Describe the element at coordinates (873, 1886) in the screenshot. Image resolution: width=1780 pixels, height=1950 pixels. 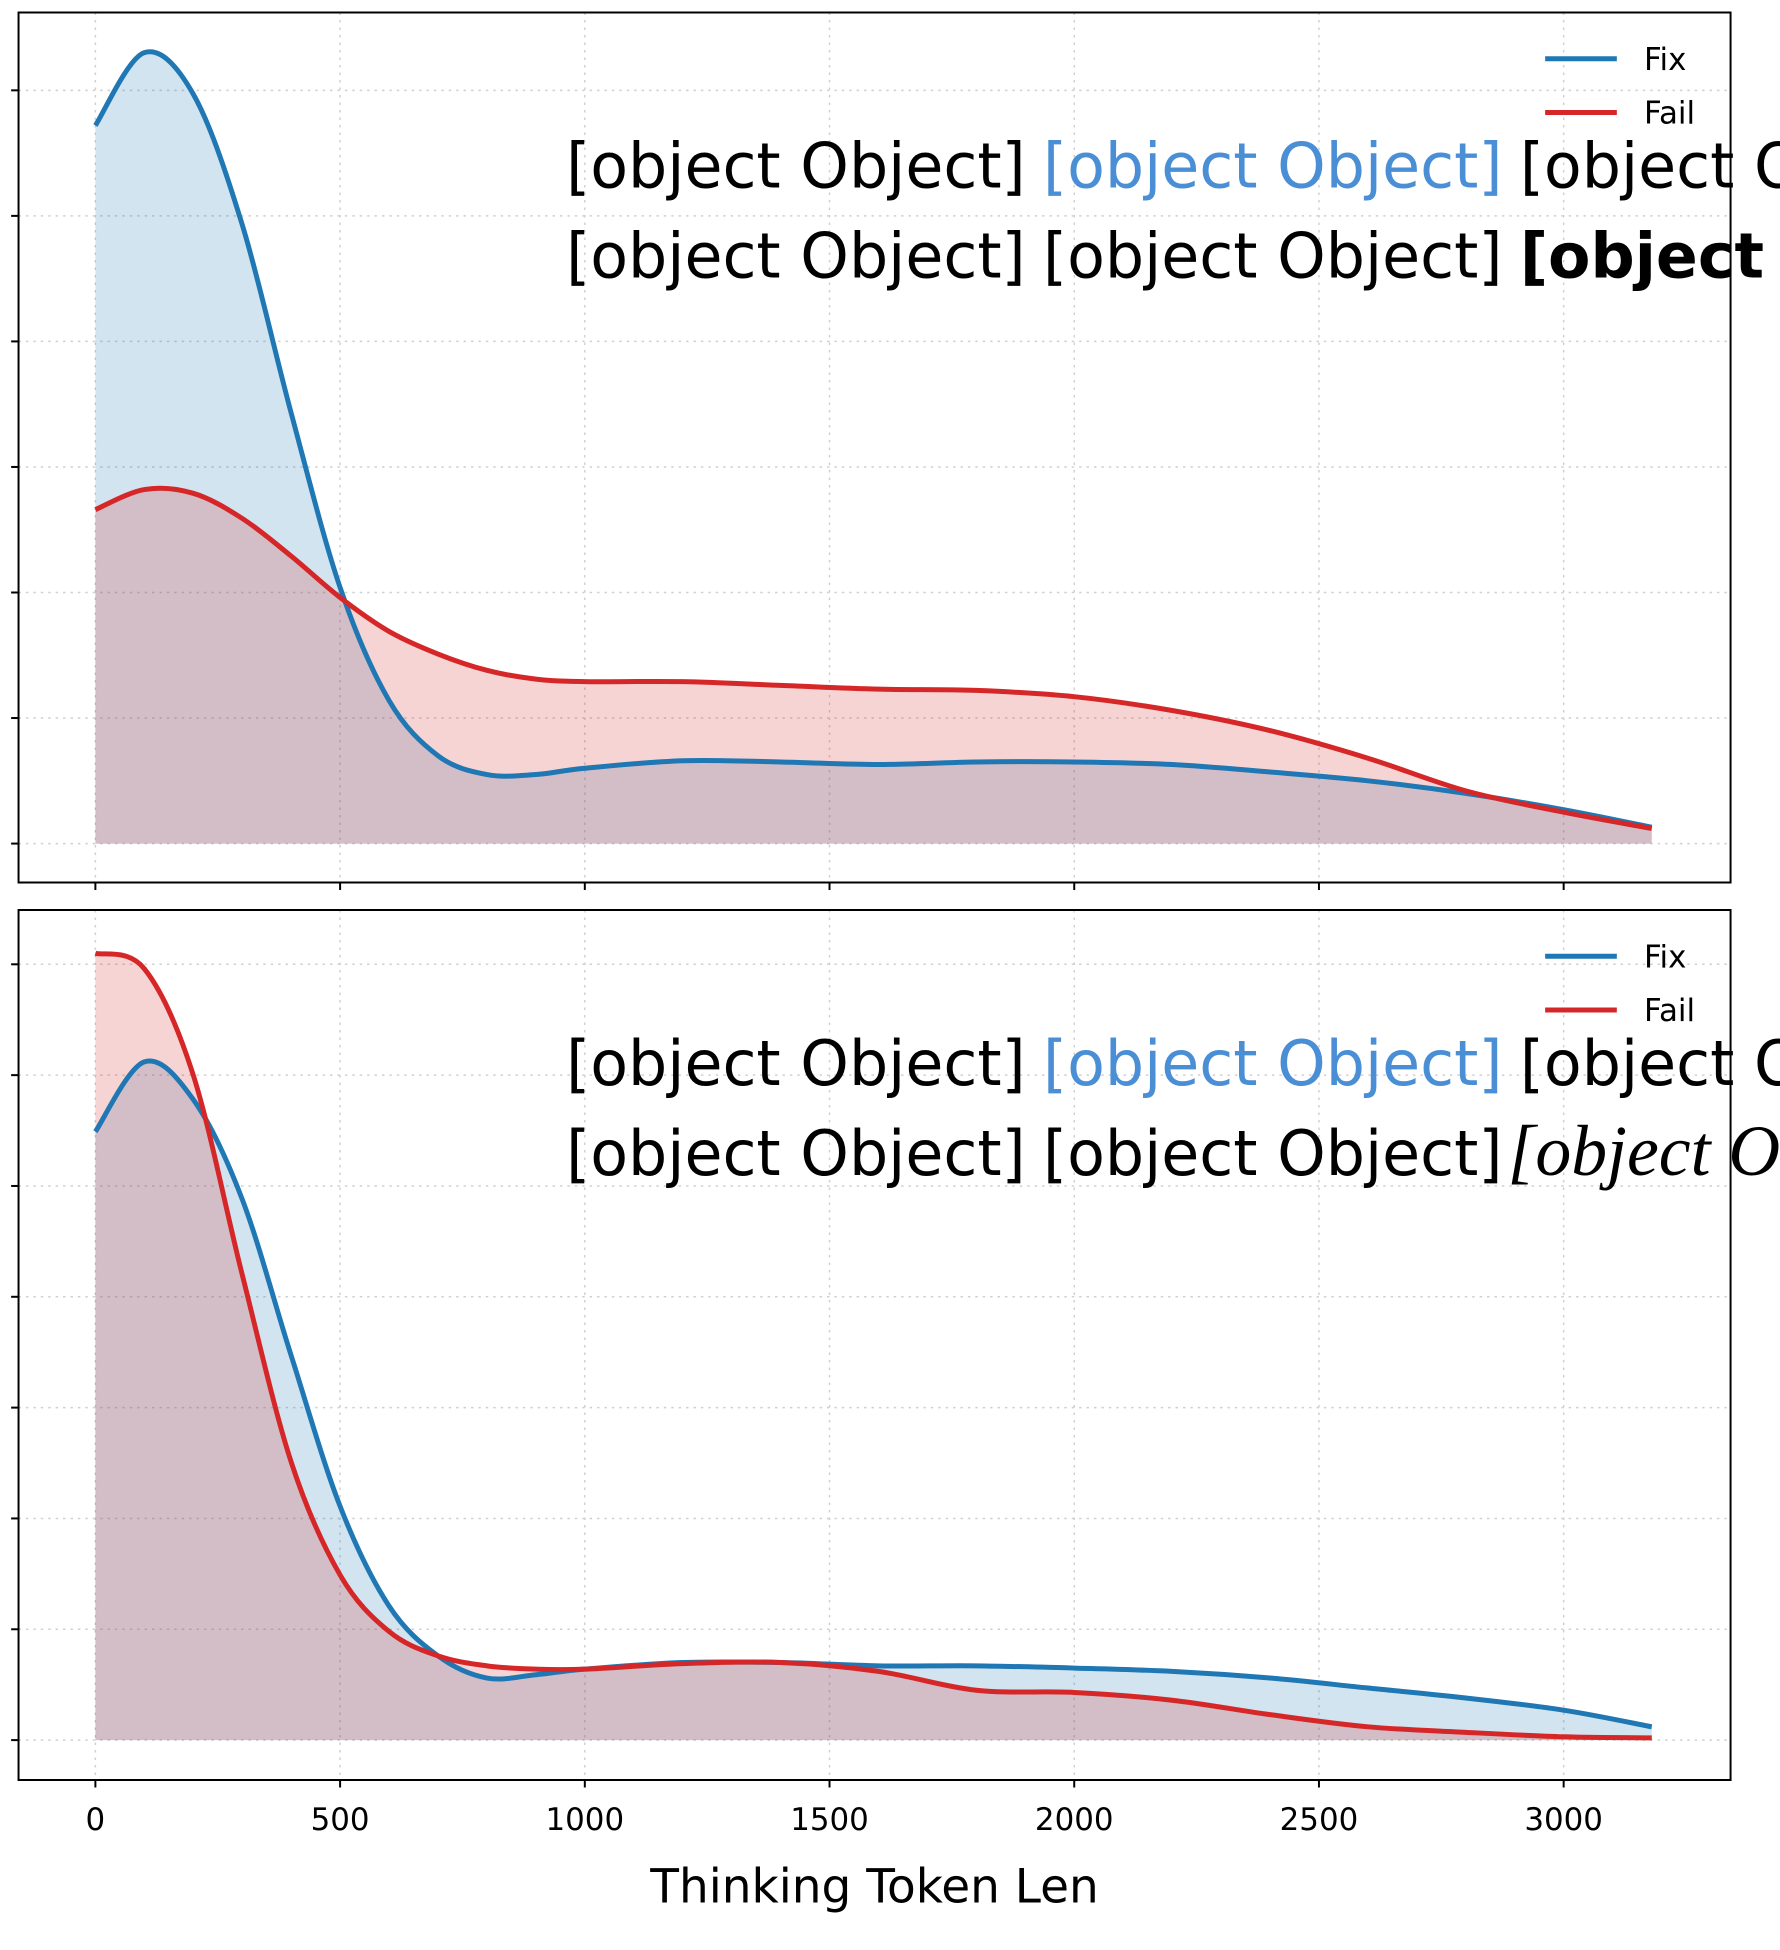
I see `x-axis-label: Thinking Token Len` at that location.